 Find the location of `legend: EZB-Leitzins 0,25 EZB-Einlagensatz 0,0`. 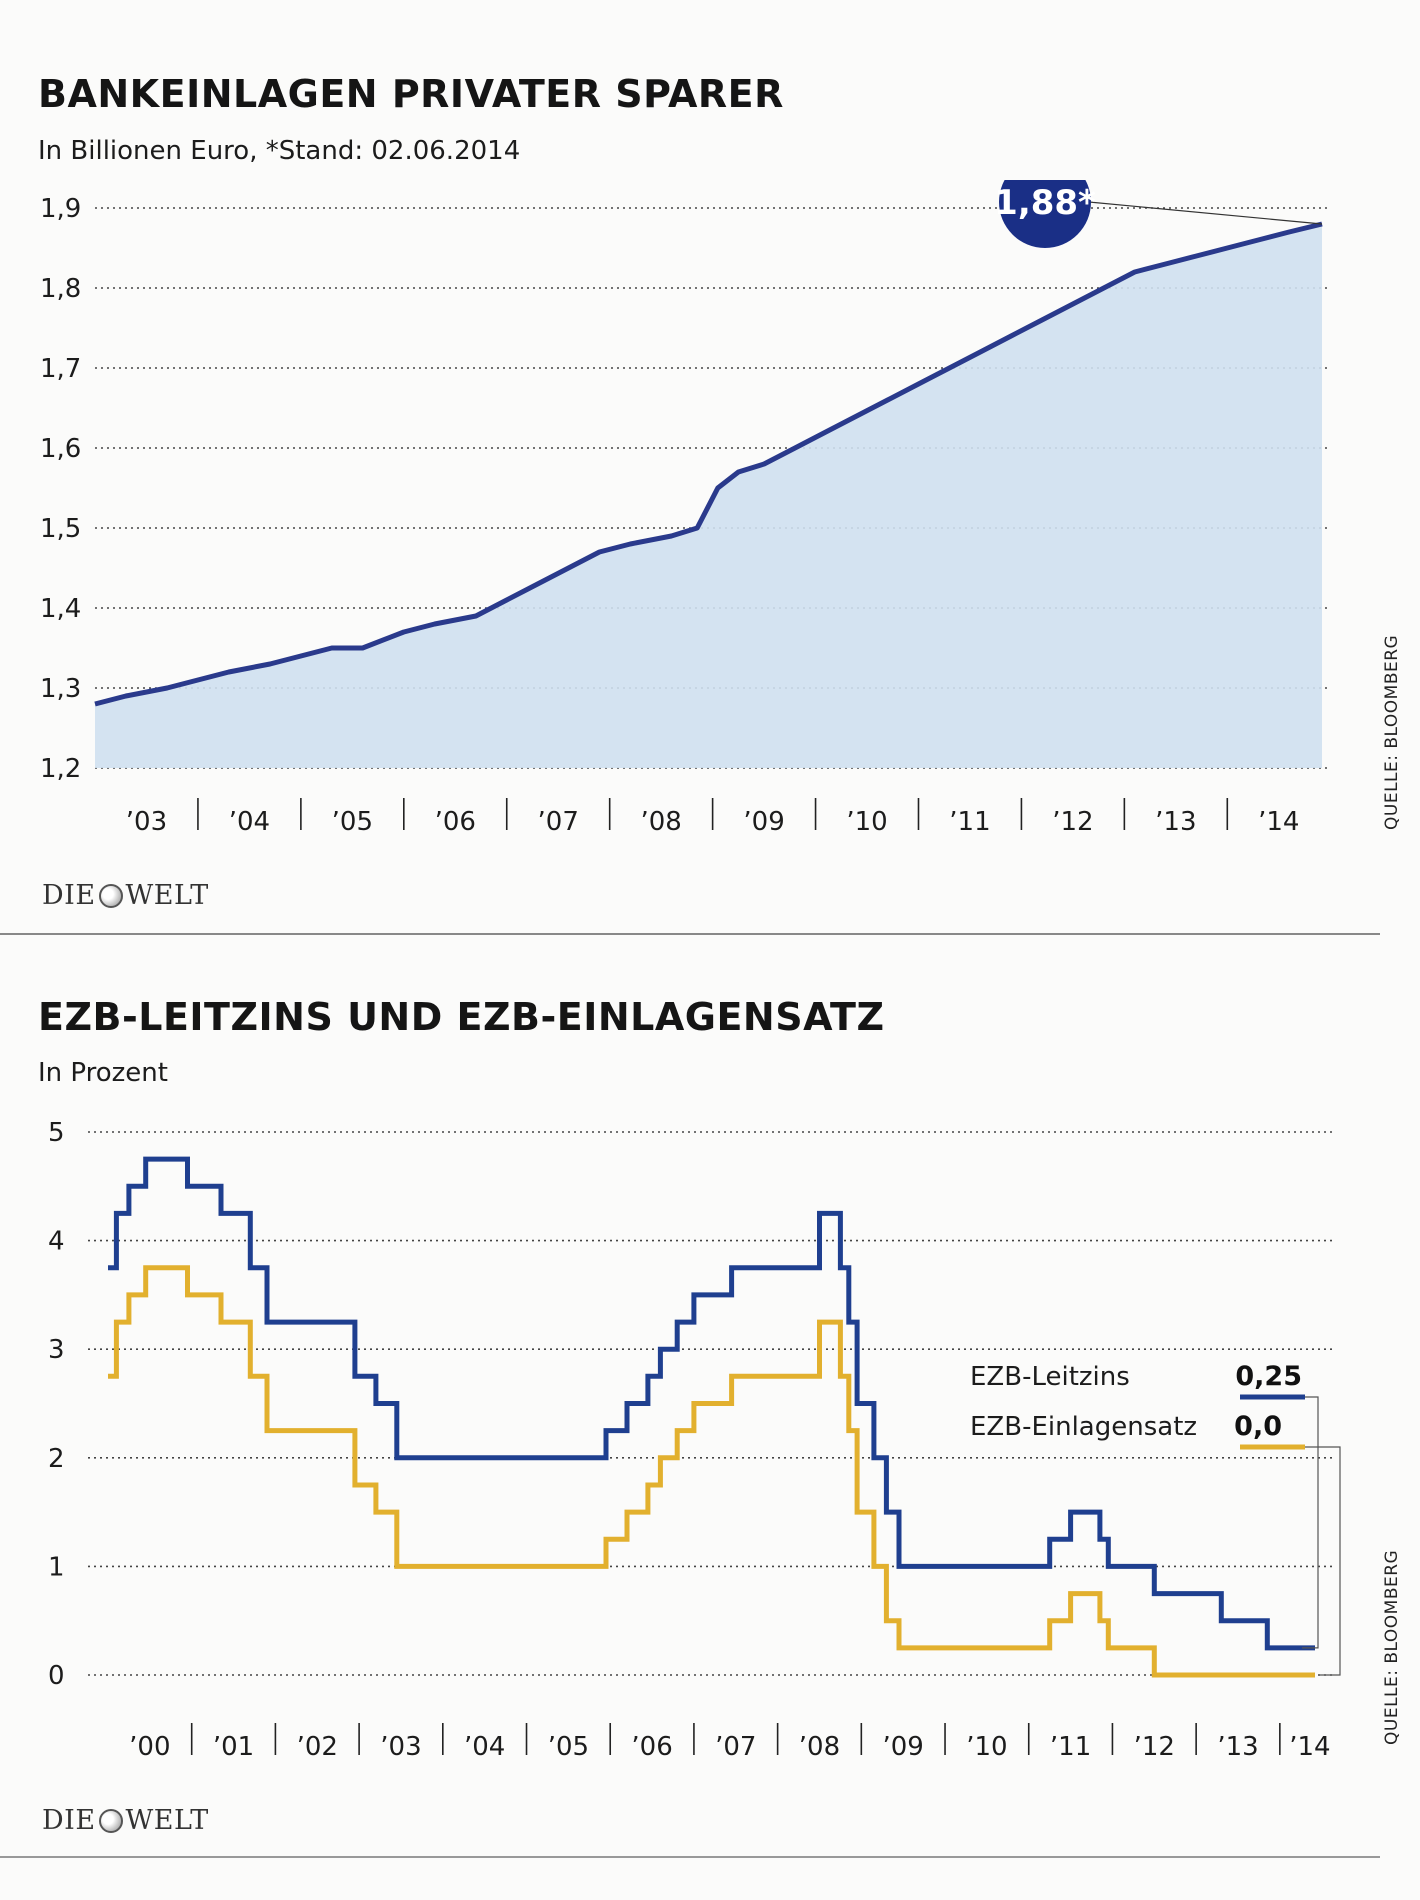

legend: EZB-Leitzins 0,25 EZB-Einlagensatz 0,0 is located at coordinates (1155, 1518).